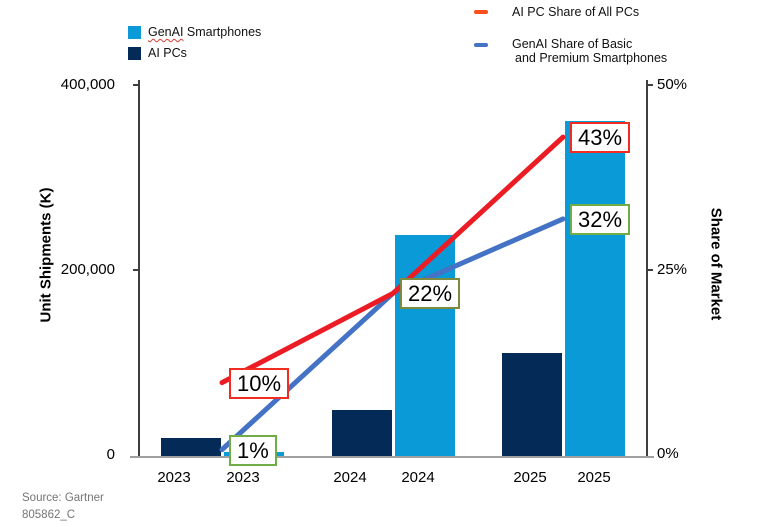 The height and width of the screenshot is (527, 758). I want to click on left-axis-line, so click(139, 268).